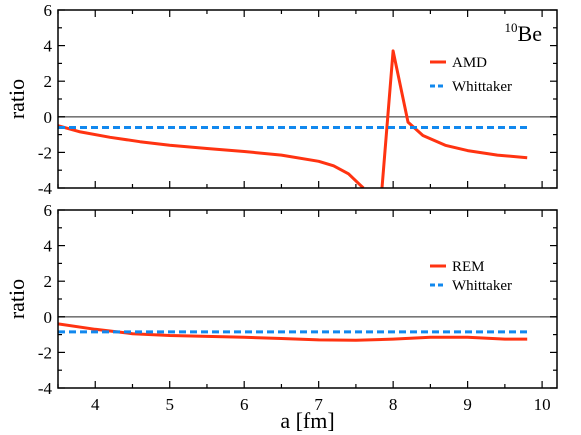  I want to click on nucleus-mass-number: 10, so click(511, 27).